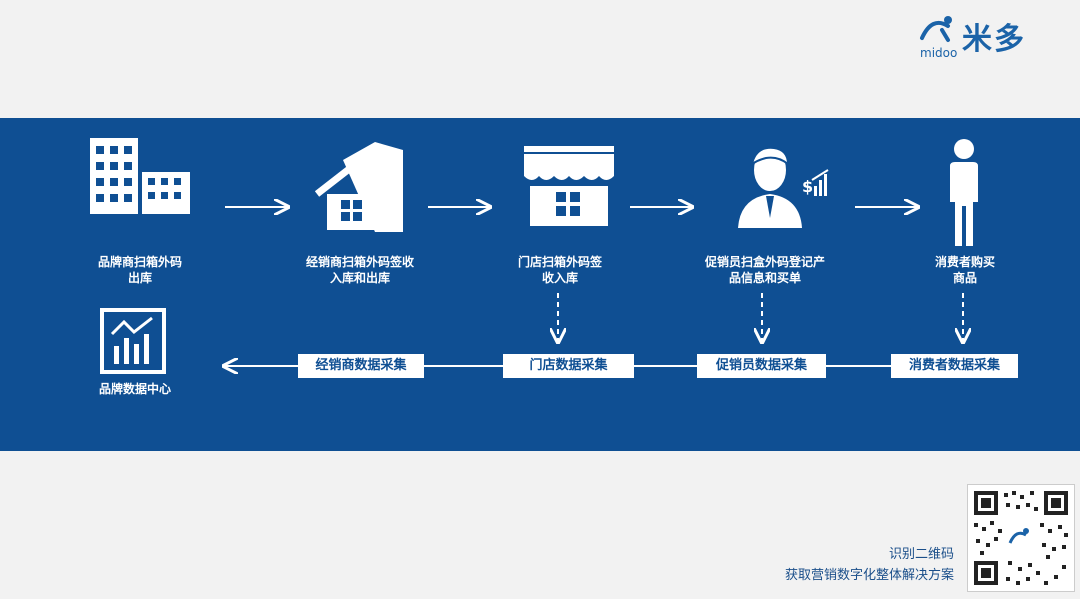  Describe the element at coordinates (760, 317) in the screenshot. I see `dashed-arrows` at that location.